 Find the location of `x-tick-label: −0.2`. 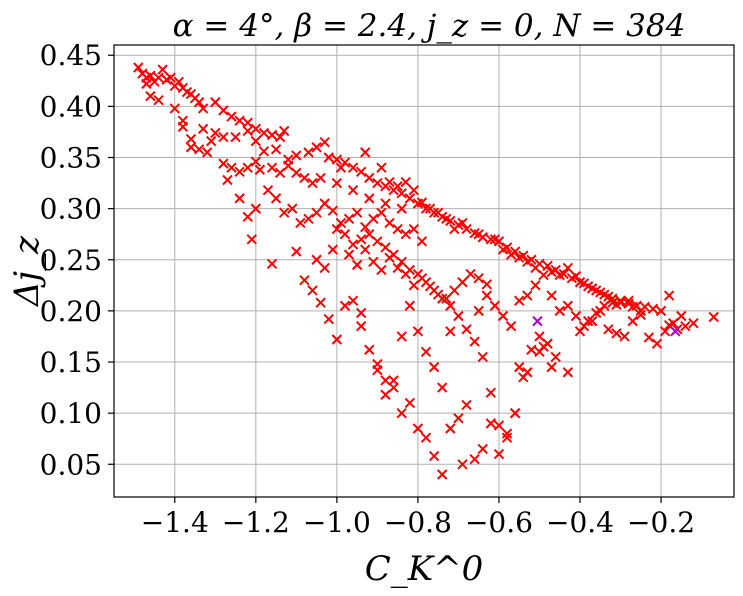

x-tick-label: −0.2 is located at coordinates (661, 522).